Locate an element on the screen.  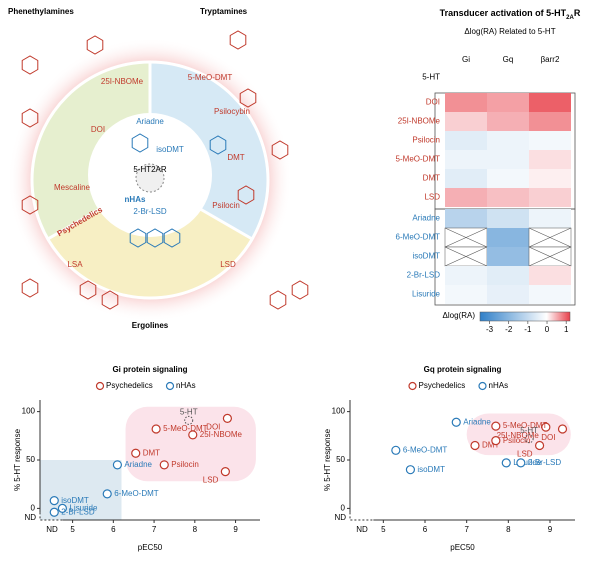
colorbar is located at coordinates (525, 316).